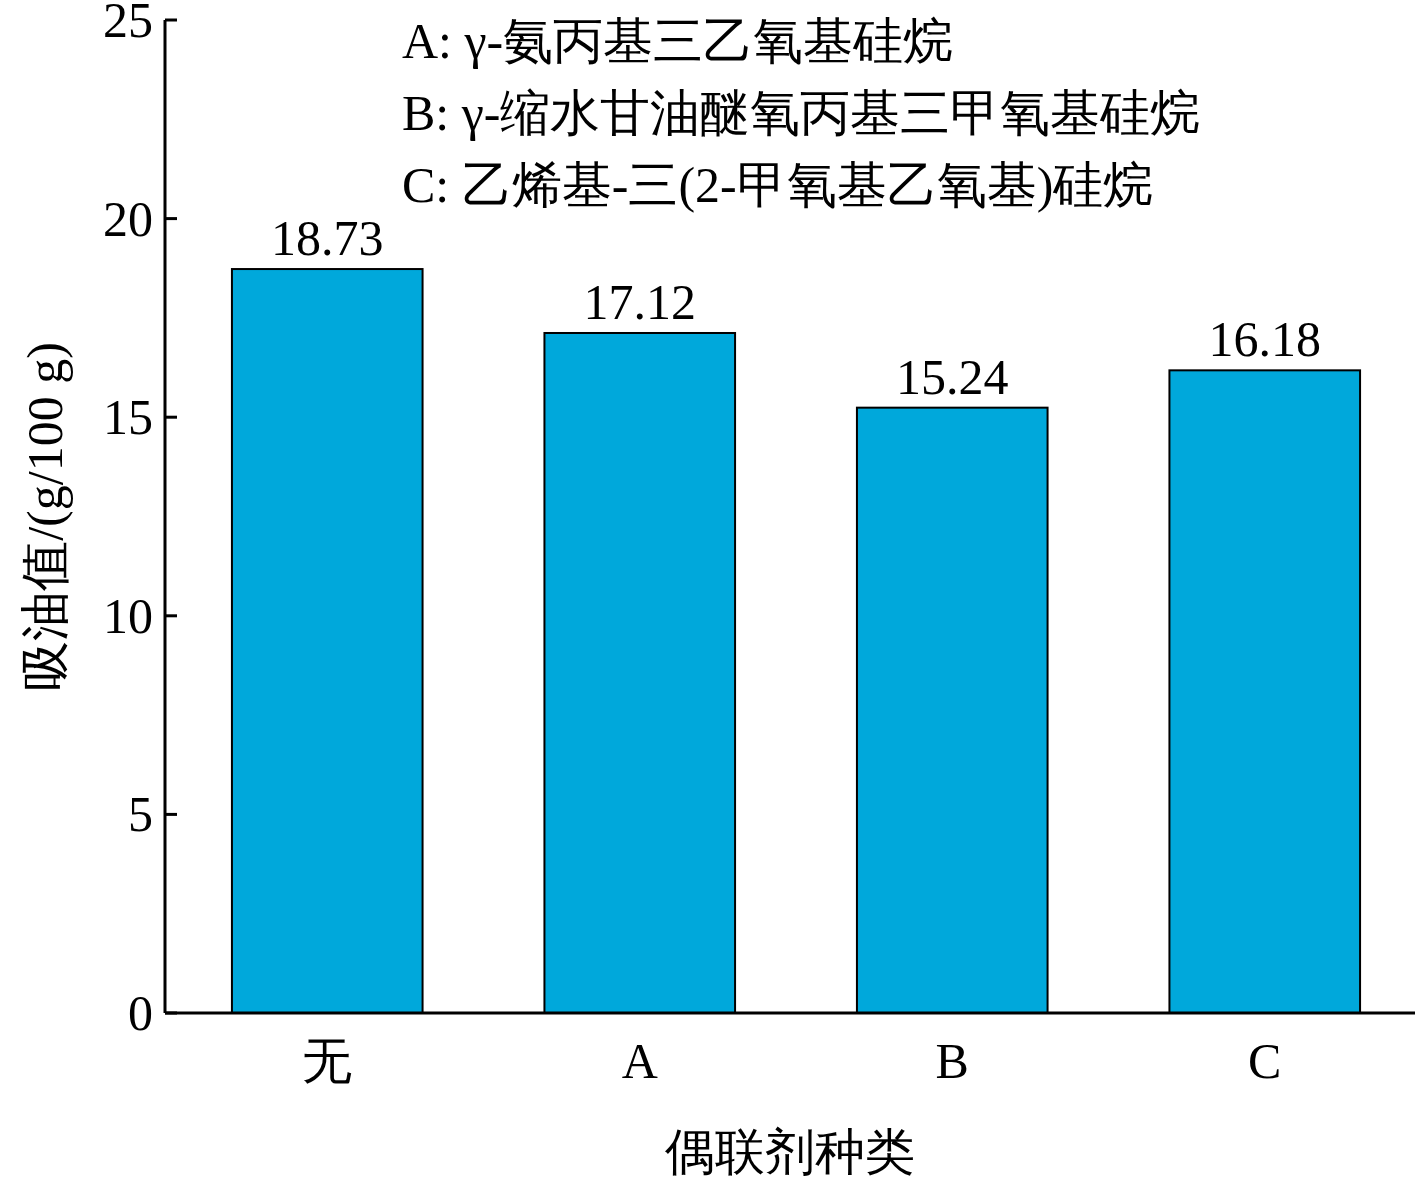 The height and width of the screenshot is (1181, 1417). I want to click on y-tick-label: 25, so click(128, 24).